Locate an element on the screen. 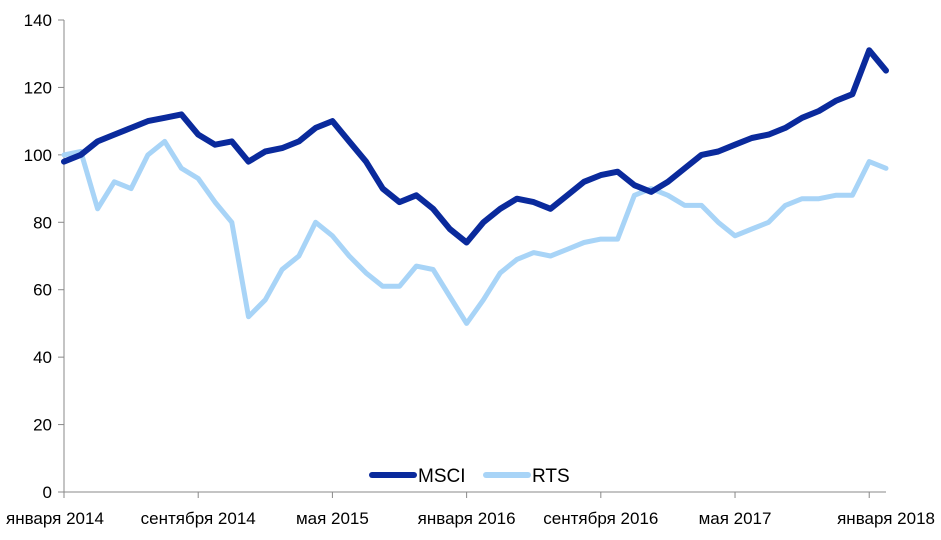  y-tick-label: 120 is located at coordinates (38, 87).